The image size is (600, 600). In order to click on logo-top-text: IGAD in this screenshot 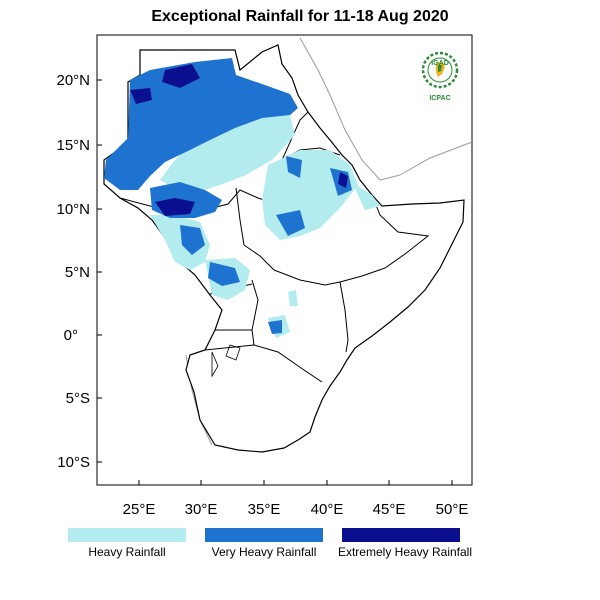, I will do `click(440, 63)`.